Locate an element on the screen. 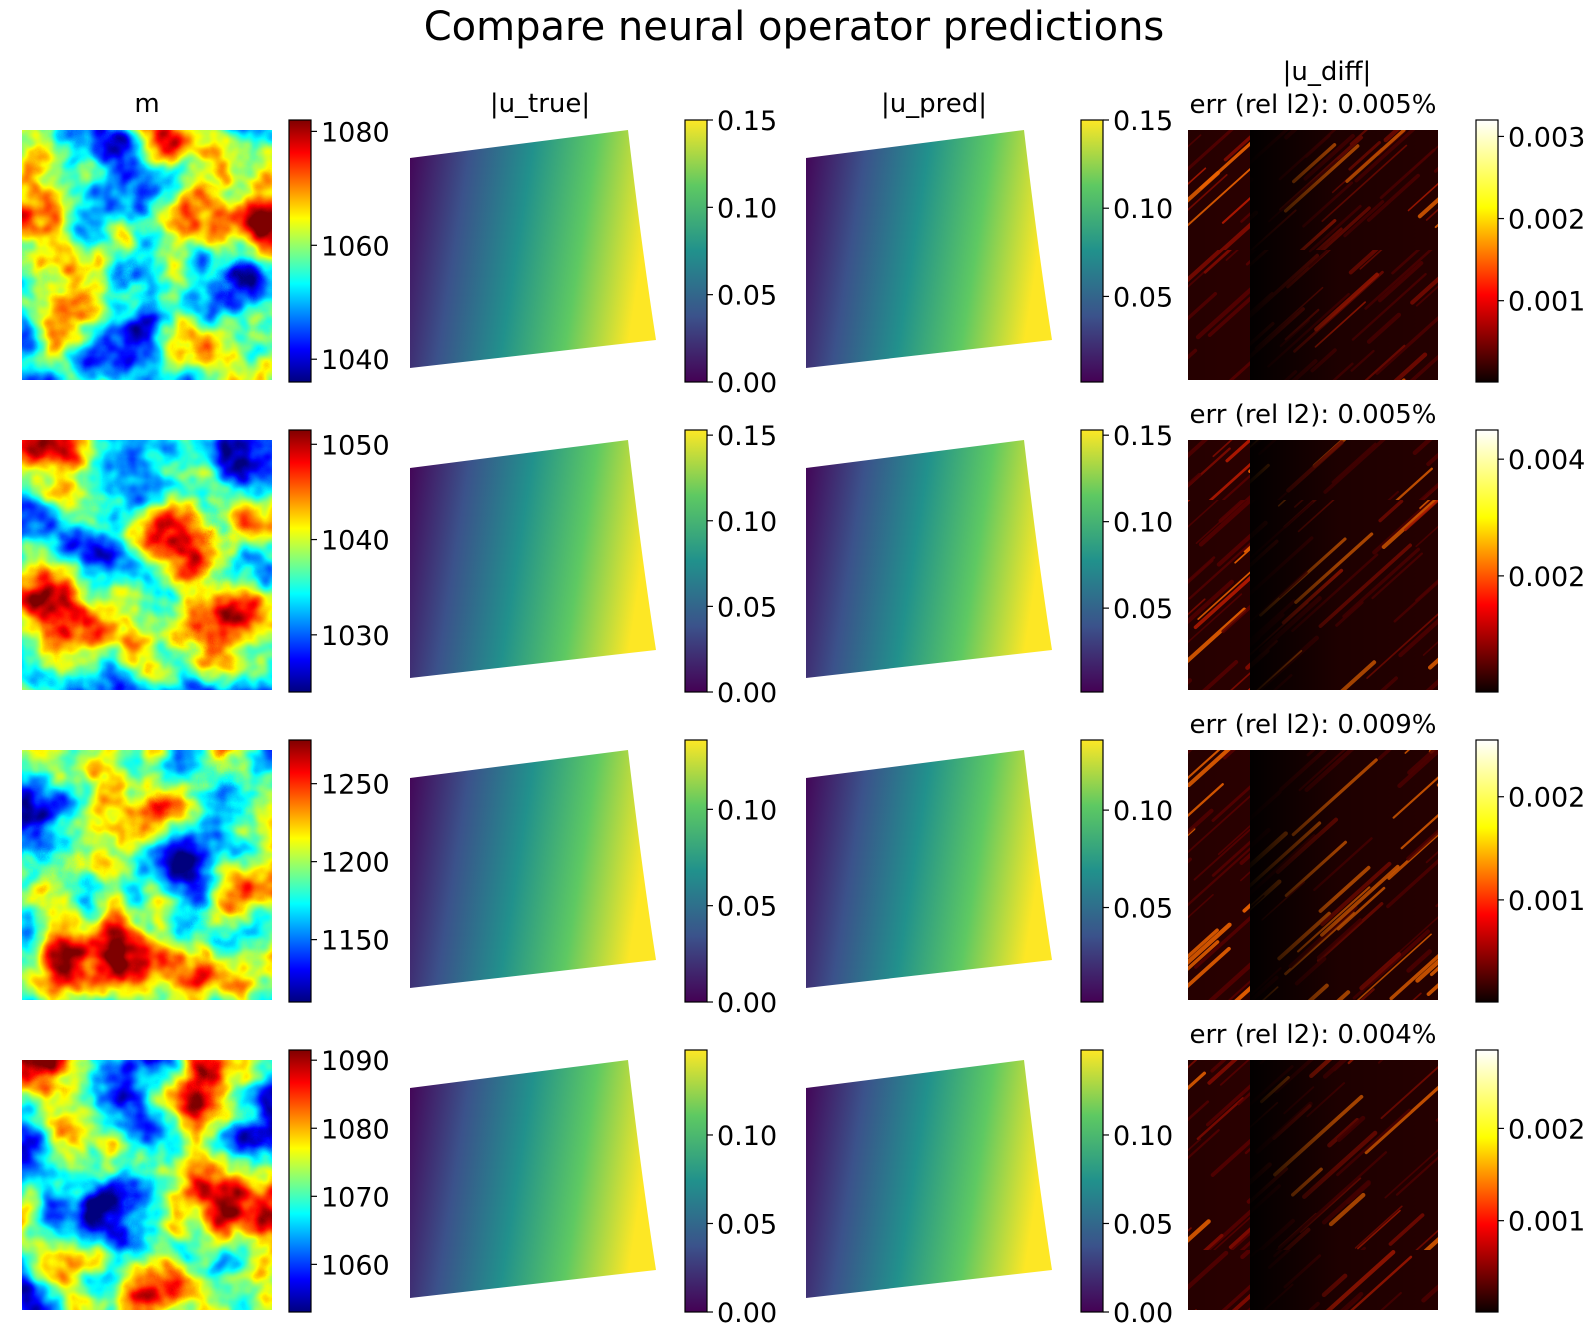 This screenshot has height=1337, width=1589. colorbar-tick-label-u-true-row1: 0.05 is located at coordinates (747, 296).